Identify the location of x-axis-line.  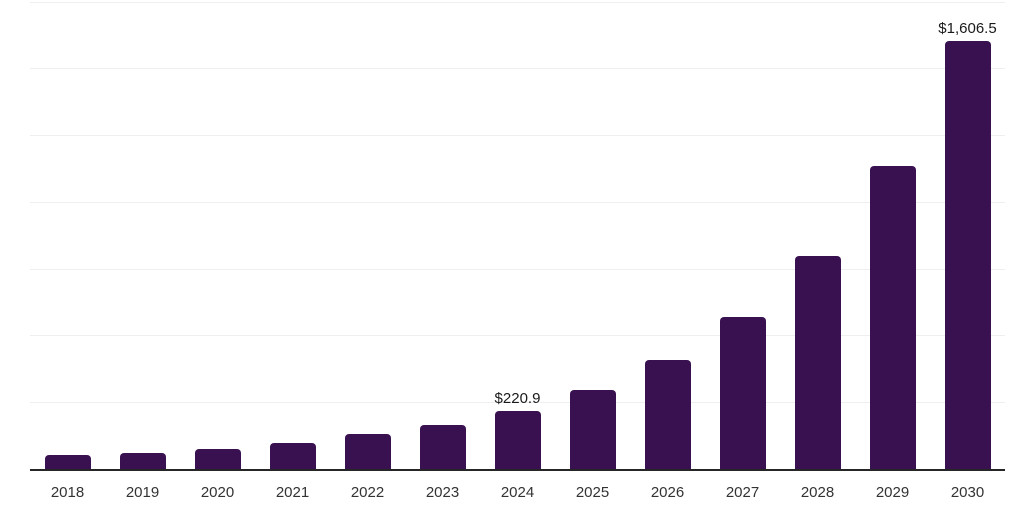
(517, 470).